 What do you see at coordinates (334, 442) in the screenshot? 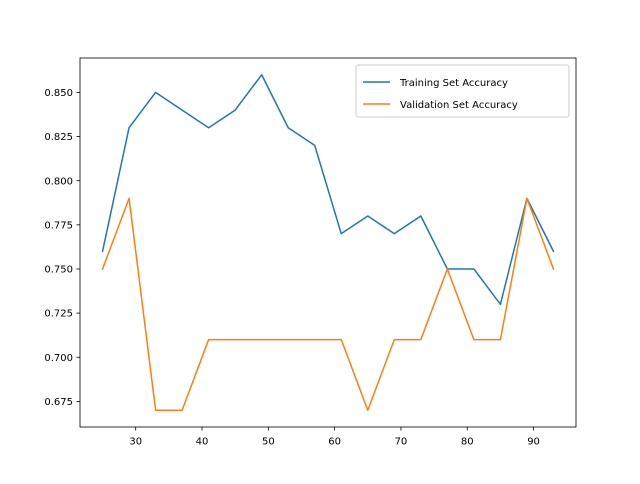
I see `x-tick-label: 60` at bounding box center [334, 442].